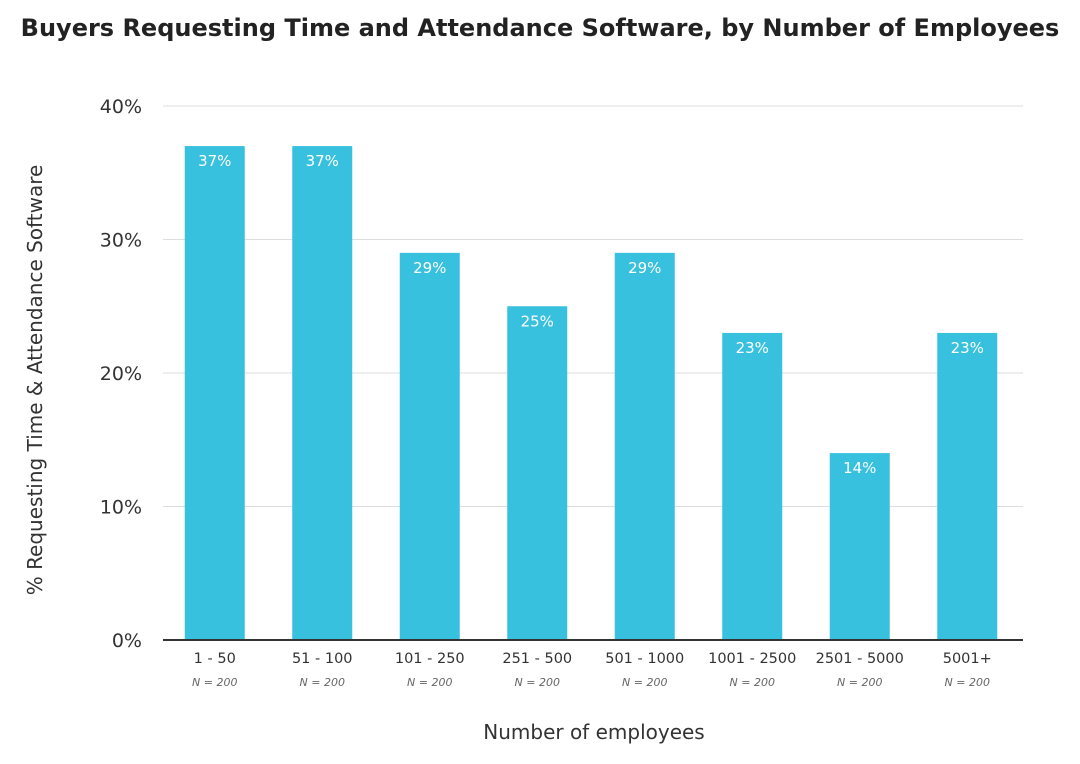  What do you see at coordinates (967, 659) in the screenshot?
I see `x-tick-label: 5001+` at bounding box center [967, 659].